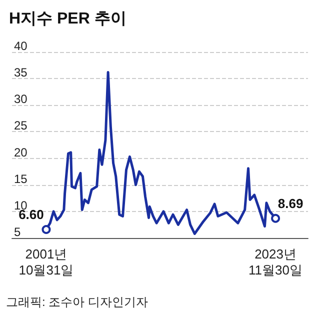  What do you see at coordinates (21, 99) in the screenshot?
I see `y-tick-label: 30` at bounding box center [21, 99].